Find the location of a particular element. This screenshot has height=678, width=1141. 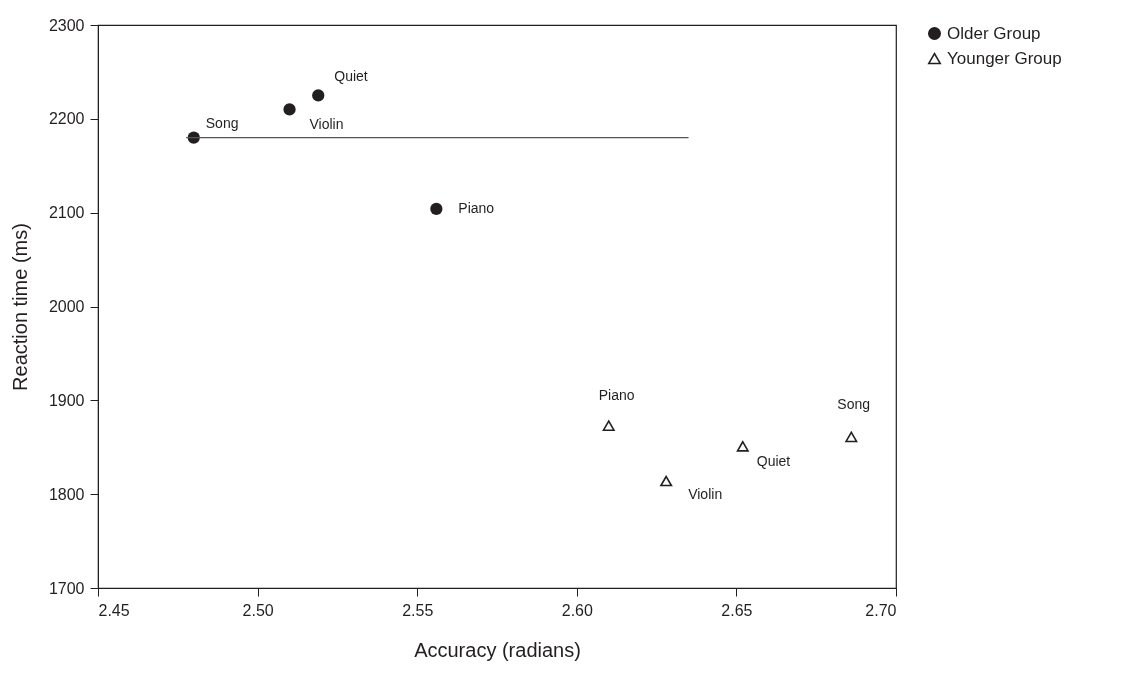

y-tick-label: 1800 is located at coordinates (66, 494).